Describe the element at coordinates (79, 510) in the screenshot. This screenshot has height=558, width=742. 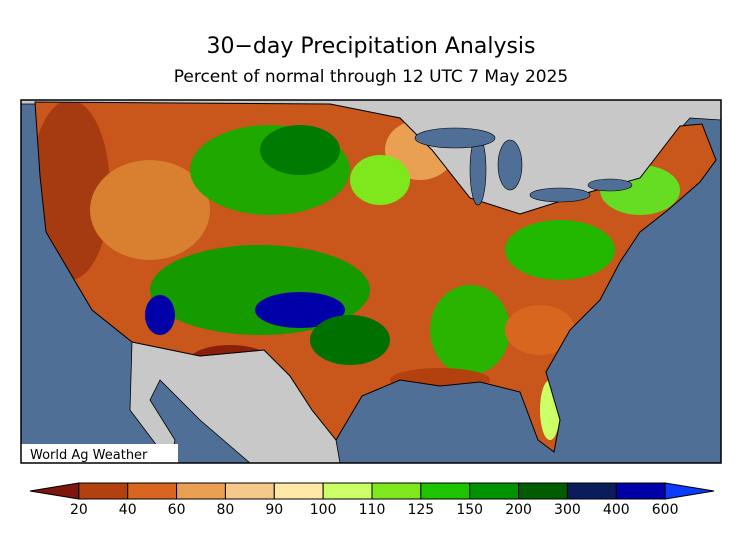
I see `colorbar-label: 20` at that location.